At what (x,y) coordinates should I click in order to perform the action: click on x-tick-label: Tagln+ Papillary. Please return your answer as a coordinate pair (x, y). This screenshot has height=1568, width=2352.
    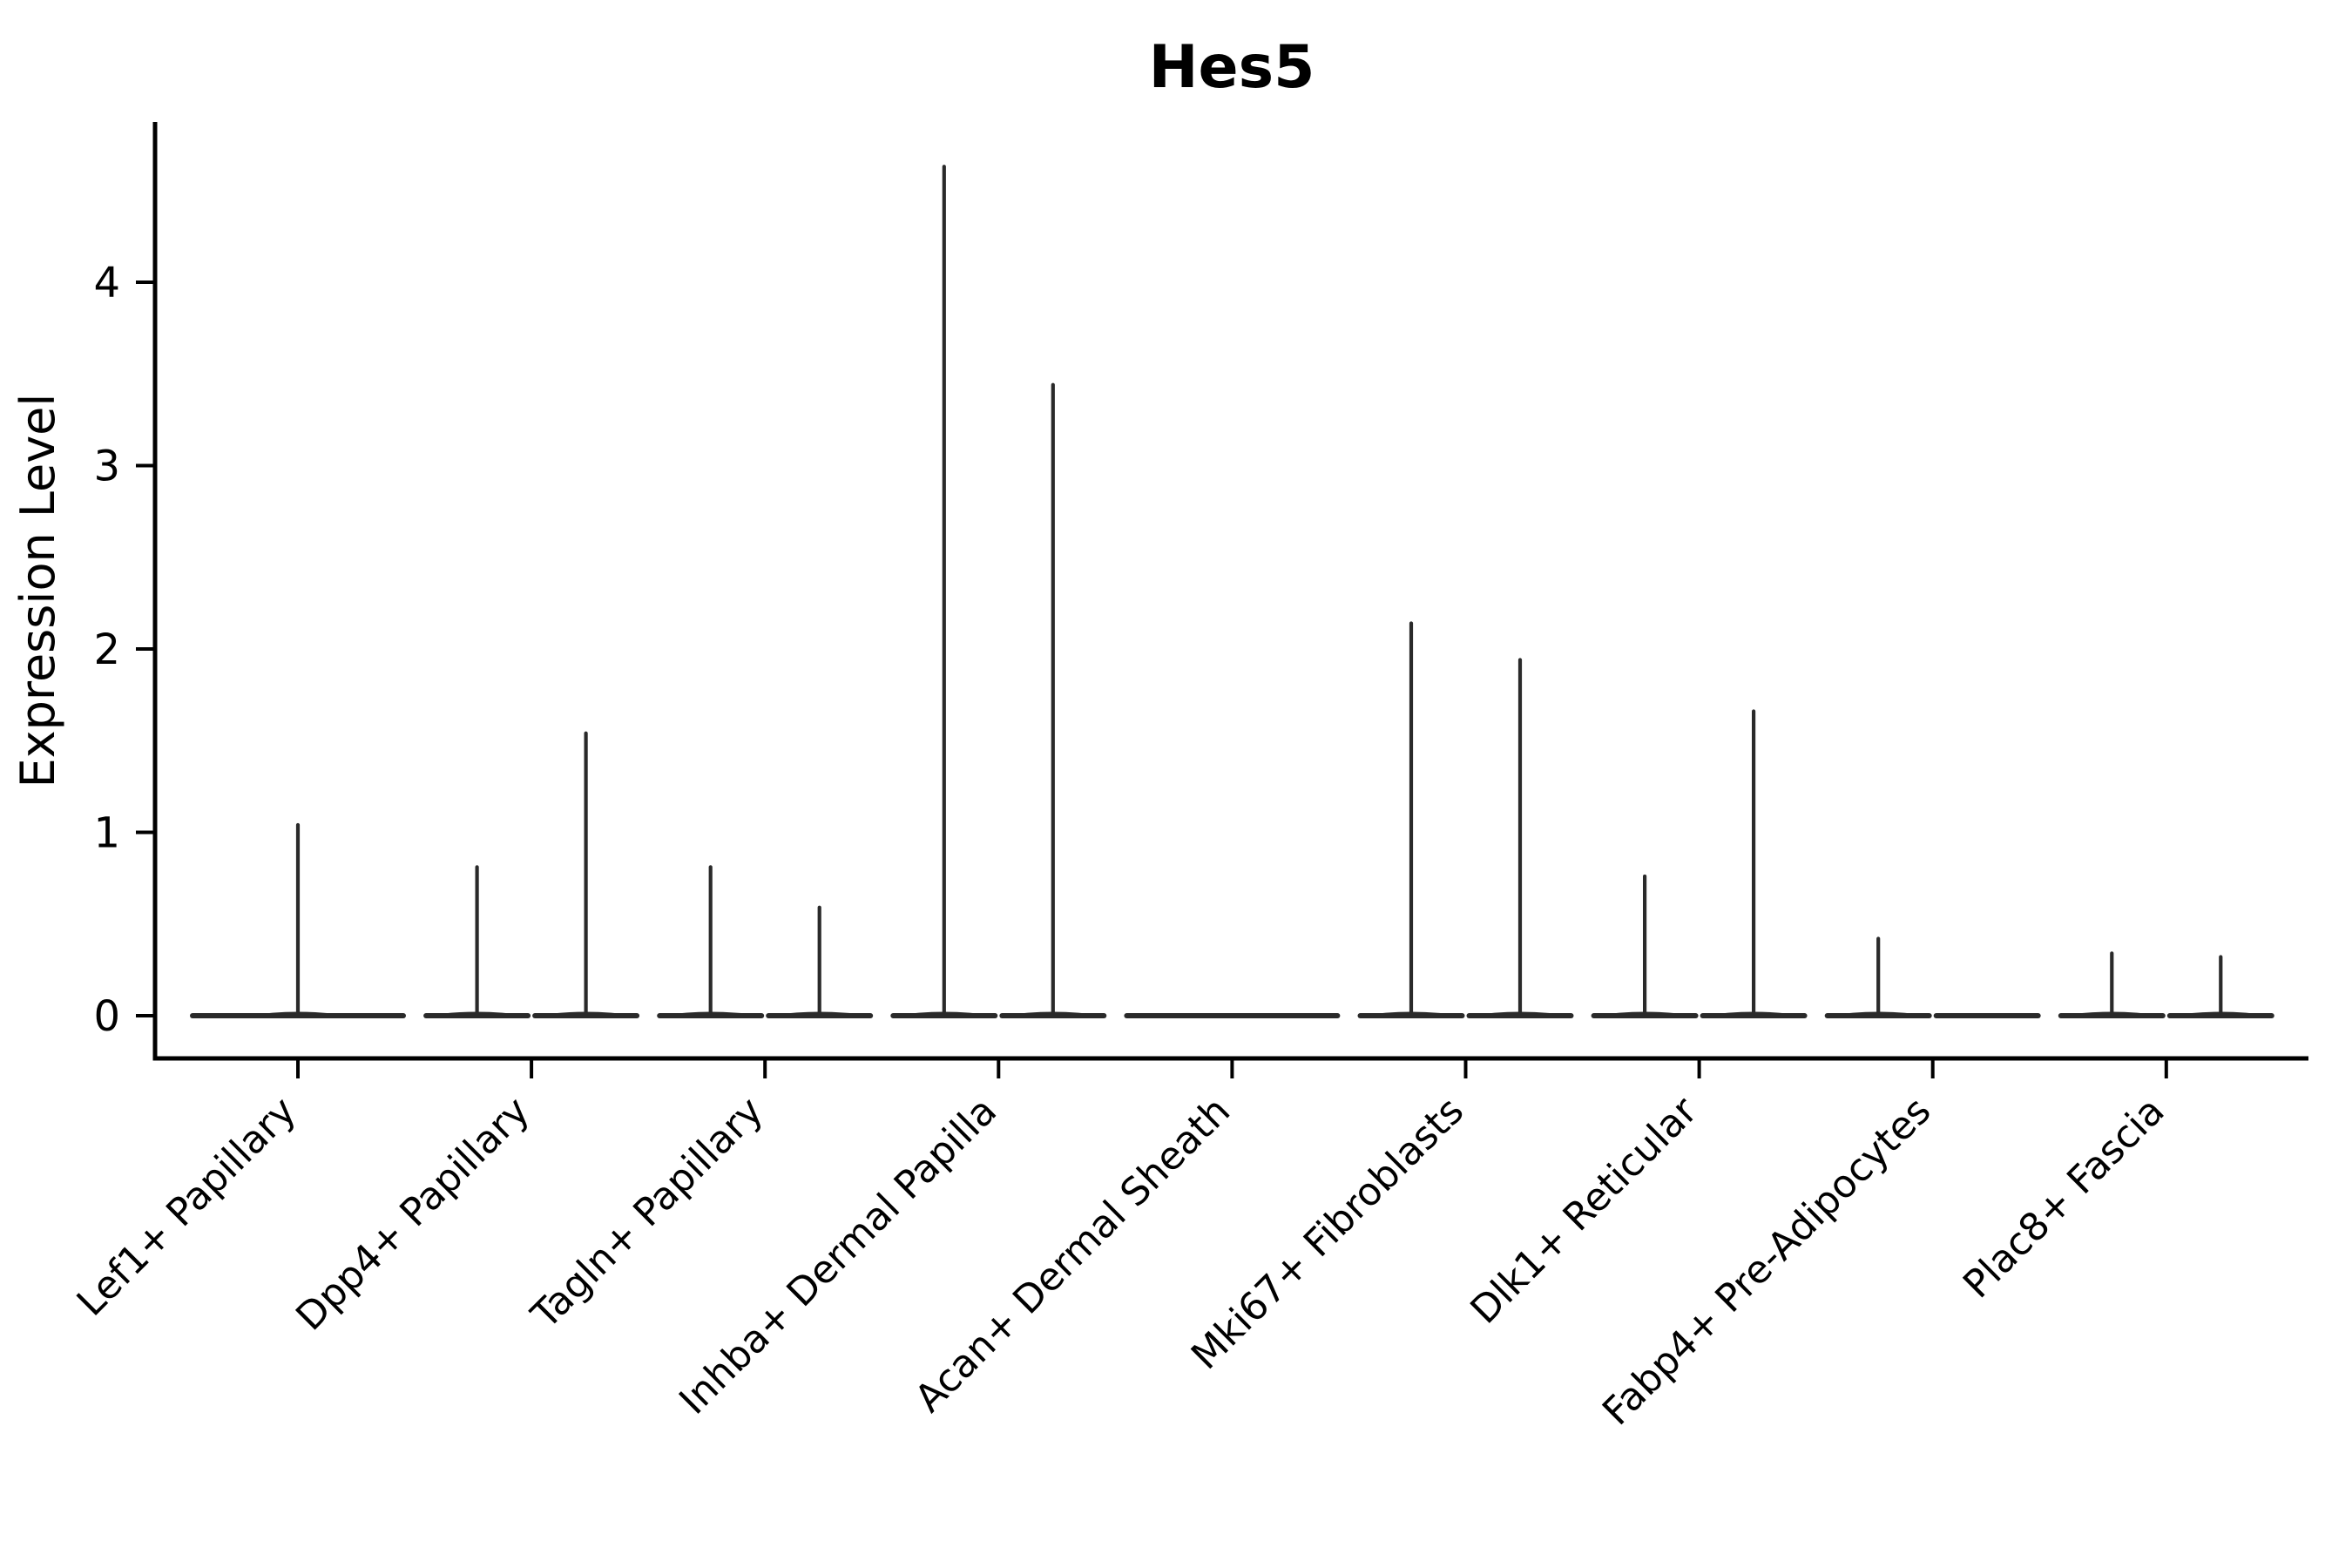
    Looking at the image, I should click on (647, 1213).